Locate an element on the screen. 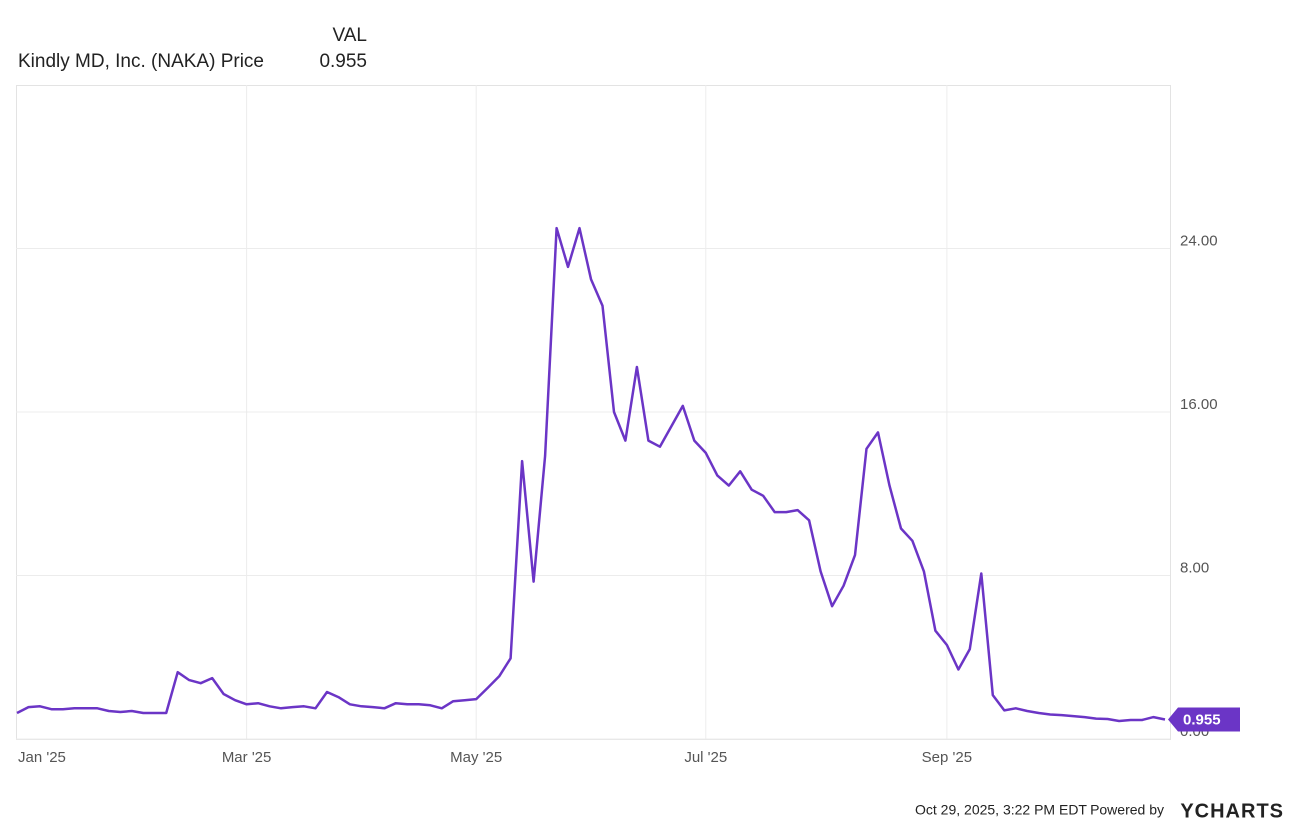  legend-value: 0.955 is located at coordinates (343, 61).